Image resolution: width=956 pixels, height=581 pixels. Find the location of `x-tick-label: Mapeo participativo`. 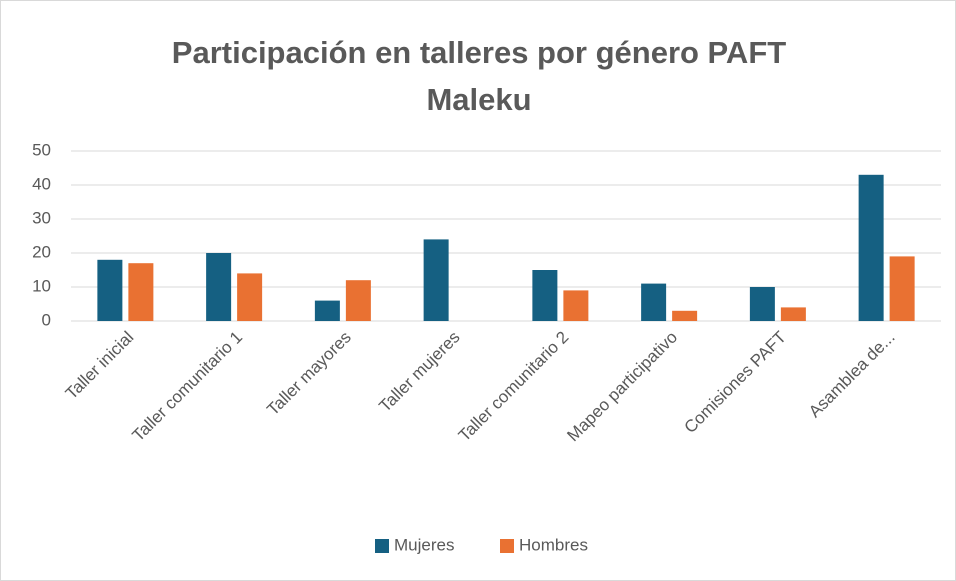

x-tick-label: Mapeo participativo is located at coordinates (622, 387).